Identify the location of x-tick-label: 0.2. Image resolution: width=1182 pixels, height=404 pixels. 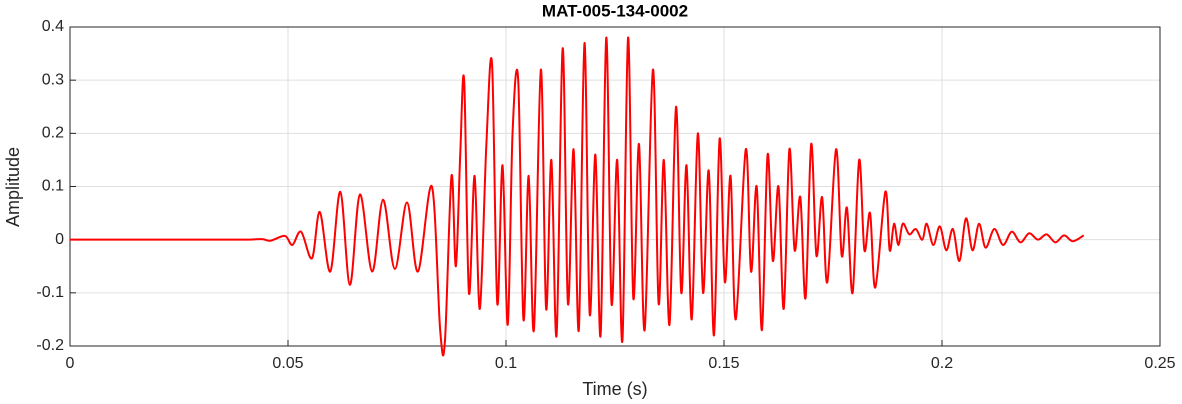
(942, 363).